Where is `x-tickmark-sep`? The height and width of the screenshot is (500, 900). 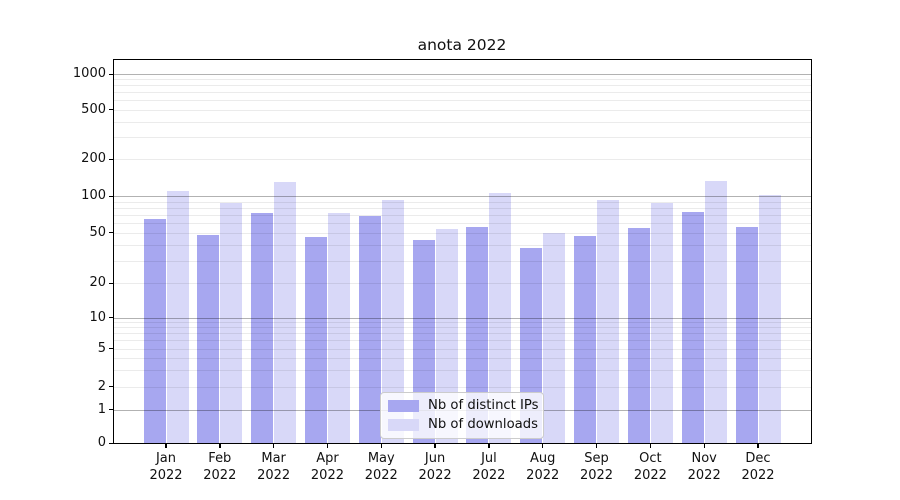
x-tickmark-sep is located at coordinates (596, 445).